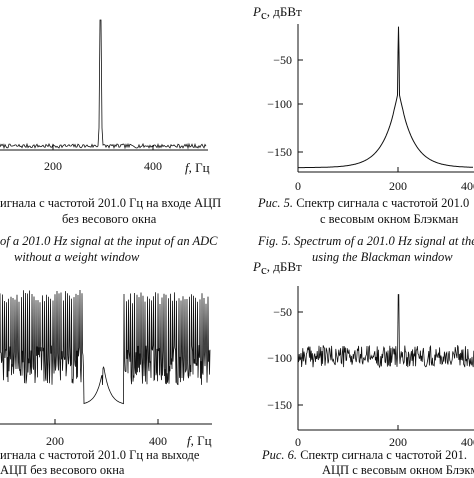  What do you see at coordinates (274, 241) in the screenshot?
I see `tr-caption-en-label: Fig. 5.` at bounding box center [274, 241].